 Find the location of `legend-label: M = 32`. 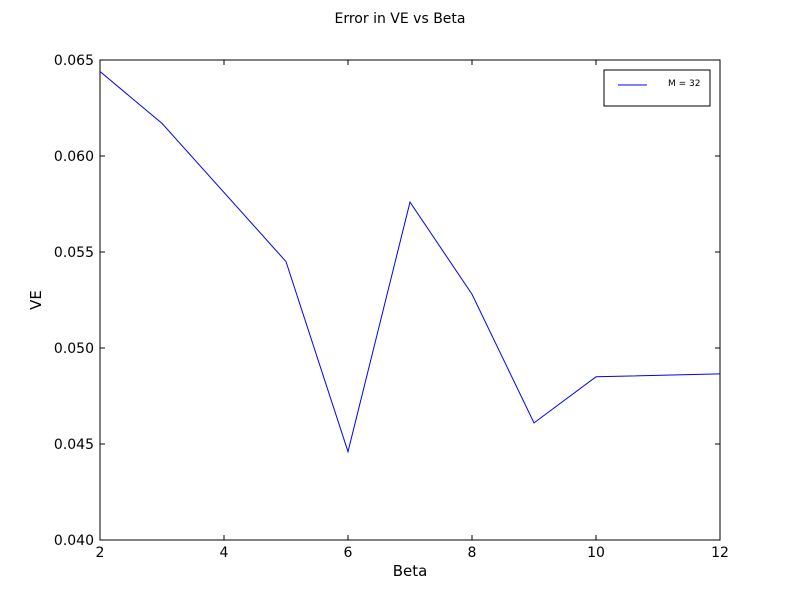

legend-label: M = 32 is located at coordinates (684, 84).